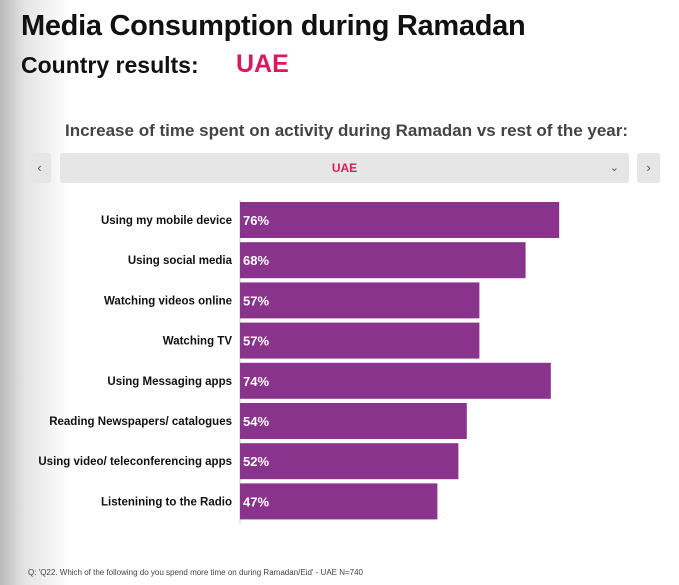 This screenshot has height=585, width=679. What do you see at coordinates (168, 301) in the screenshot?
I see `category-label: Watching videos online` at bounding box center [168, 301].